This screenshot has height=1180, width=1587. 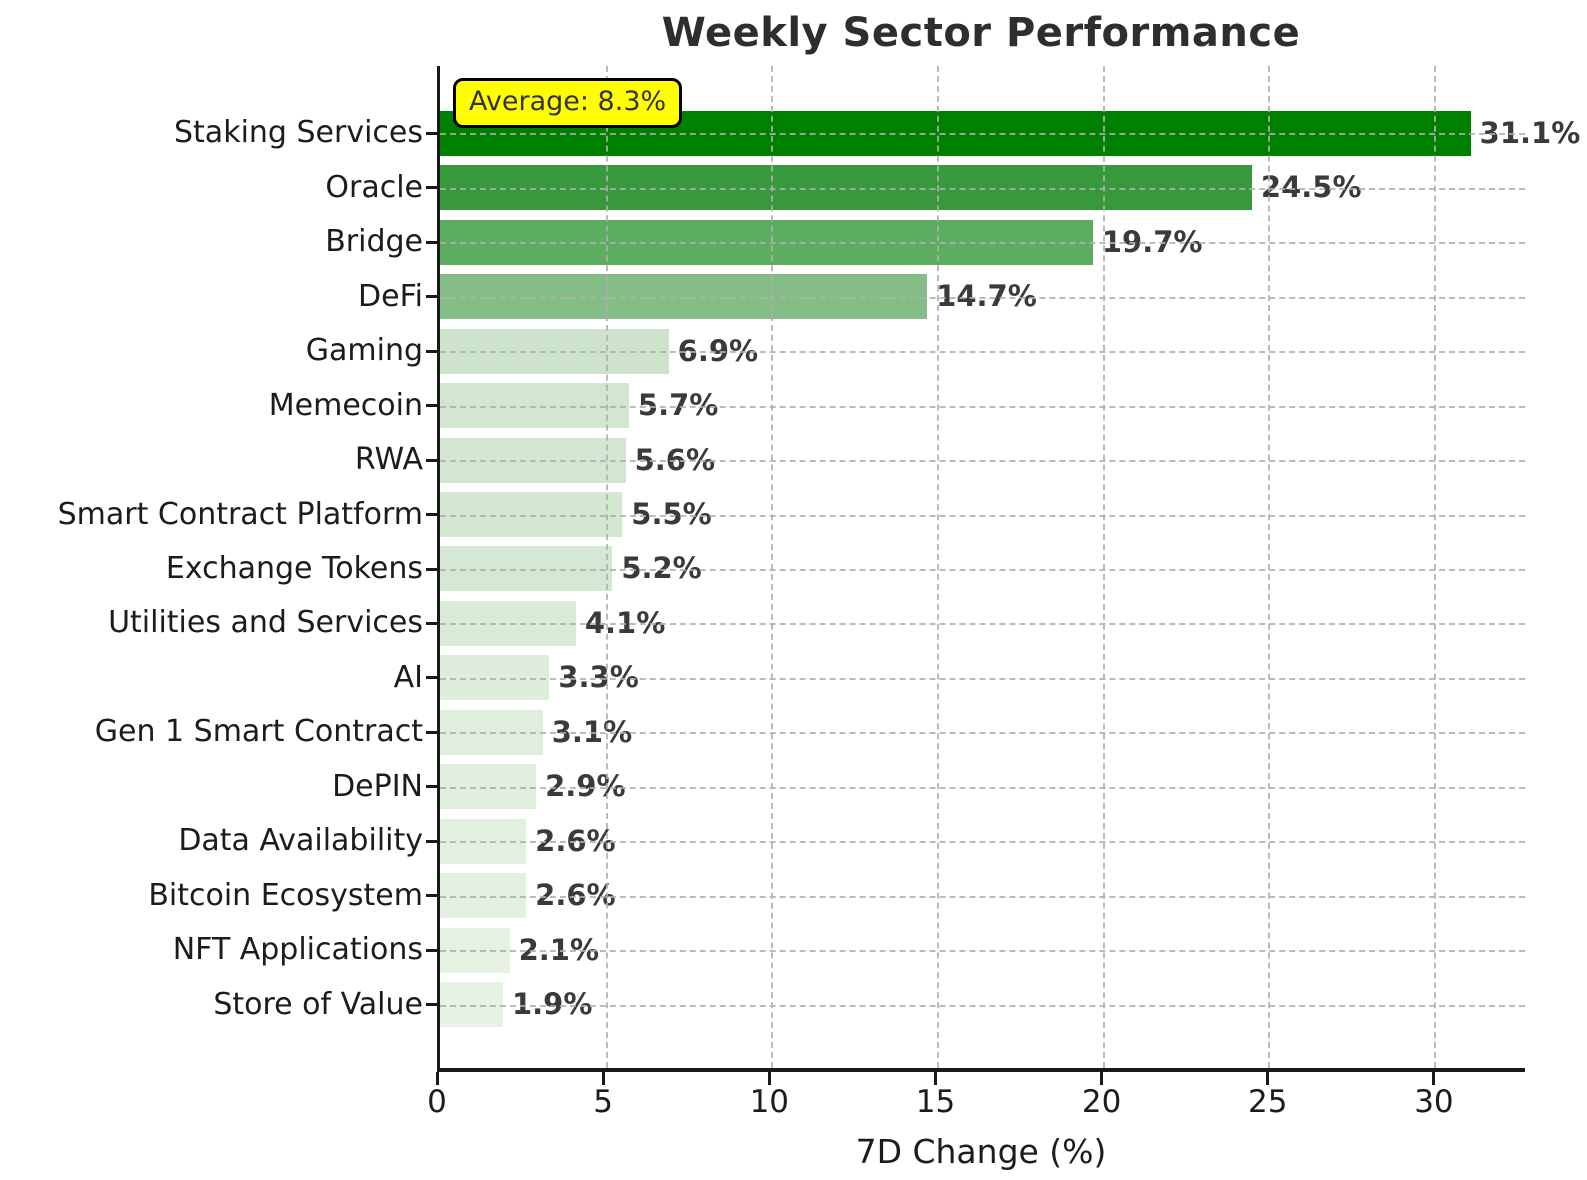 I want to click on bar-row: 3.1%, so click(x=982, y=732).